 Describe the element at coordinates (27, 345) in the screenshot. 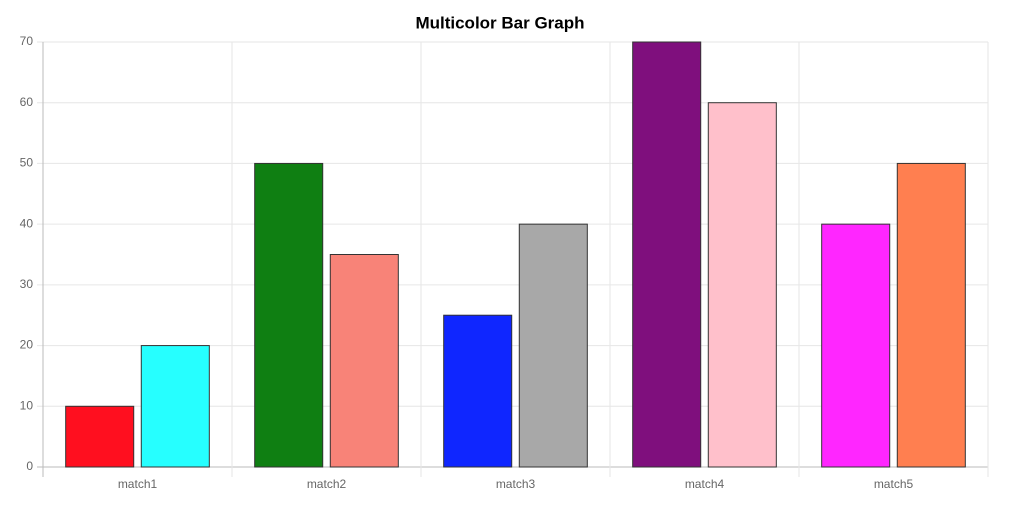

I see `y-tick-label: 20` at that location.